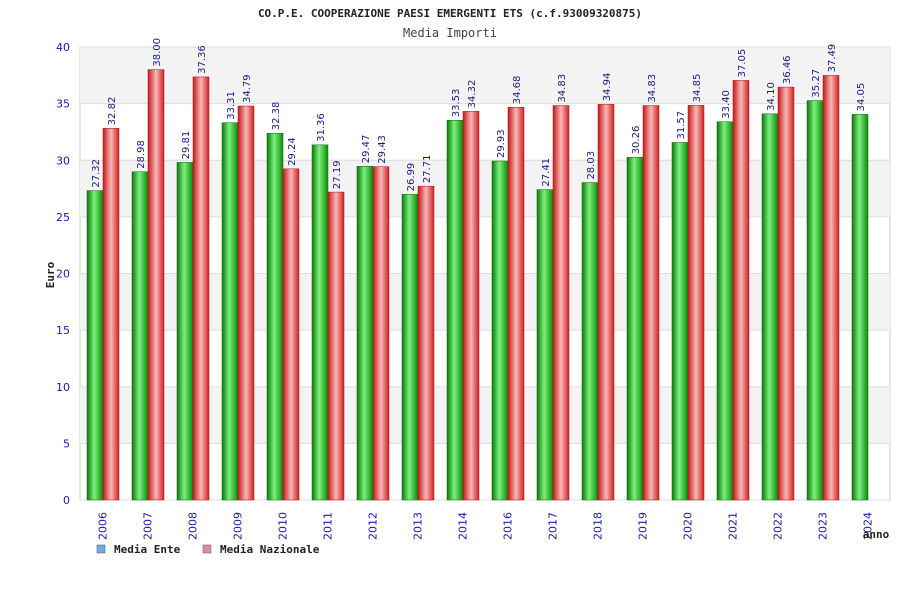 This screenshot has height=600, width=900. What do you see at coordinates (201, 288) in the screenshot?
I see `bar-media-nazionale-2008` at bounding box center [201, 288].